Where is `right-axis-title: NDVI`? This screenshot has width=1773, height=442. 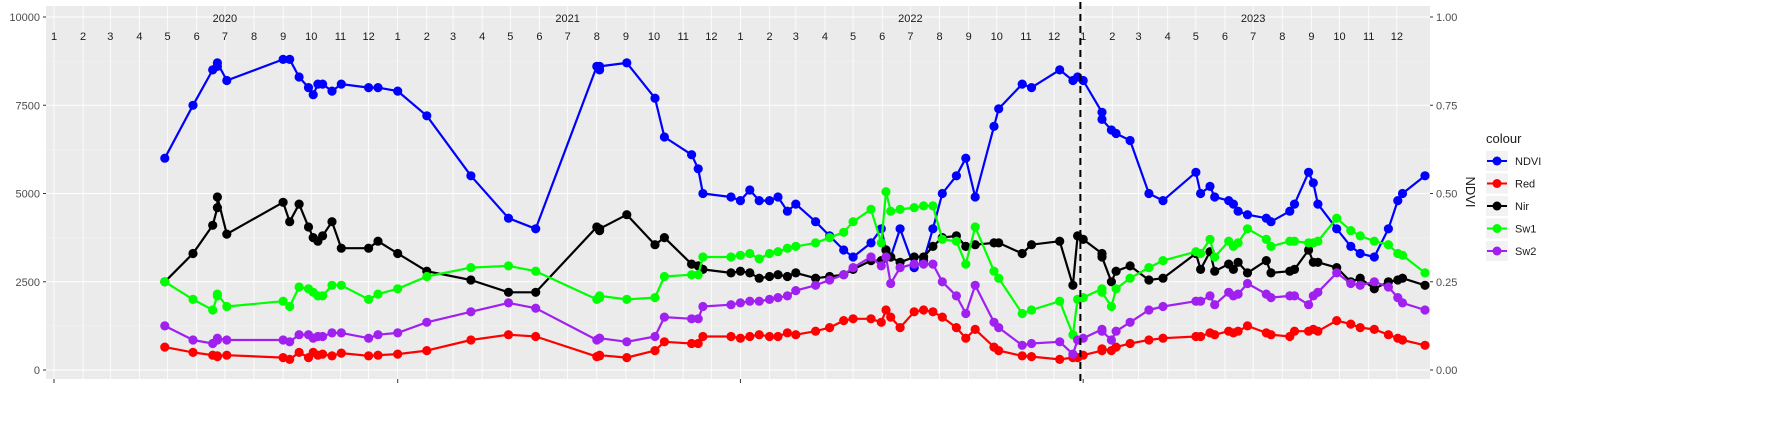
right-axis-title: NDVI is located at coordinates (1470, 191).